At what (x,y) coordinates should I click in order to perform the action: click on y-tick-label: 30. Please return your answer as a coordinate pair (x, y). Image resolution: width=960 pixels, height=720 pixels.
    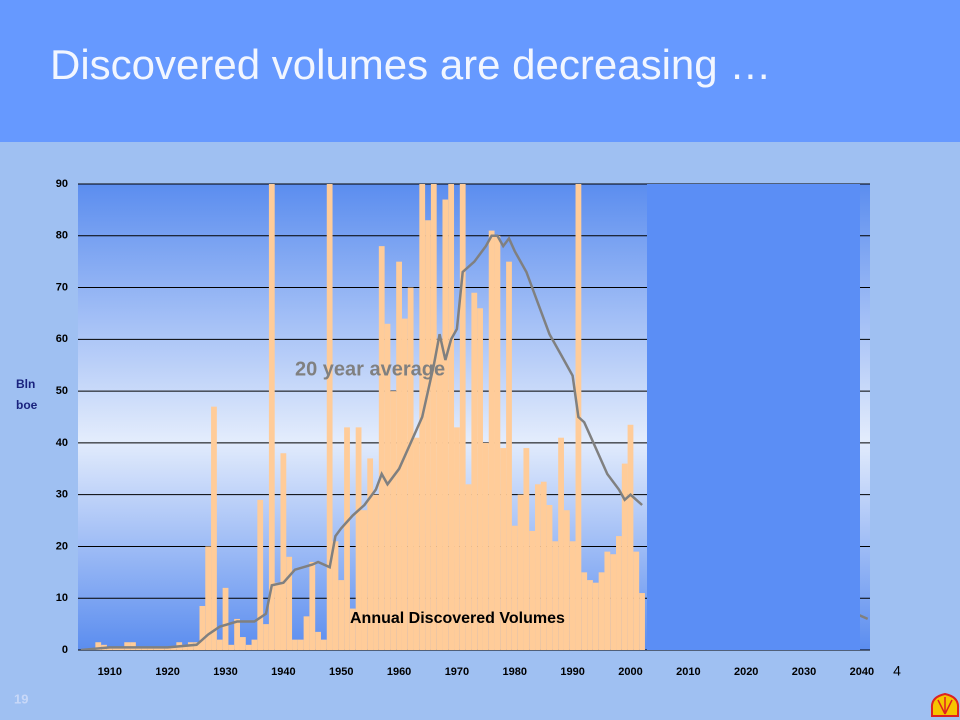
    Looking at the image, I should click on (62, 495).